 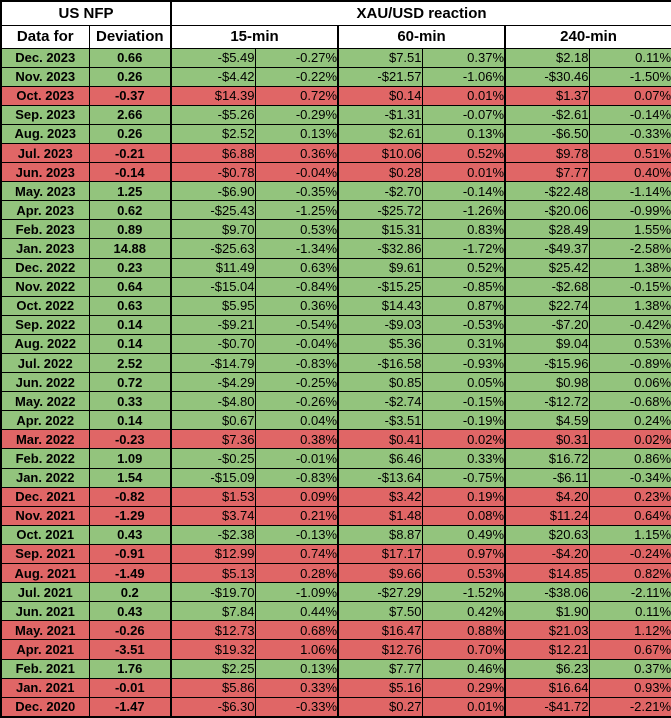 What do you see at coordinates (296, 496) in the screenshot?
I see `r15-pct-cell: 0.09%` at bounding box center [296, 496].